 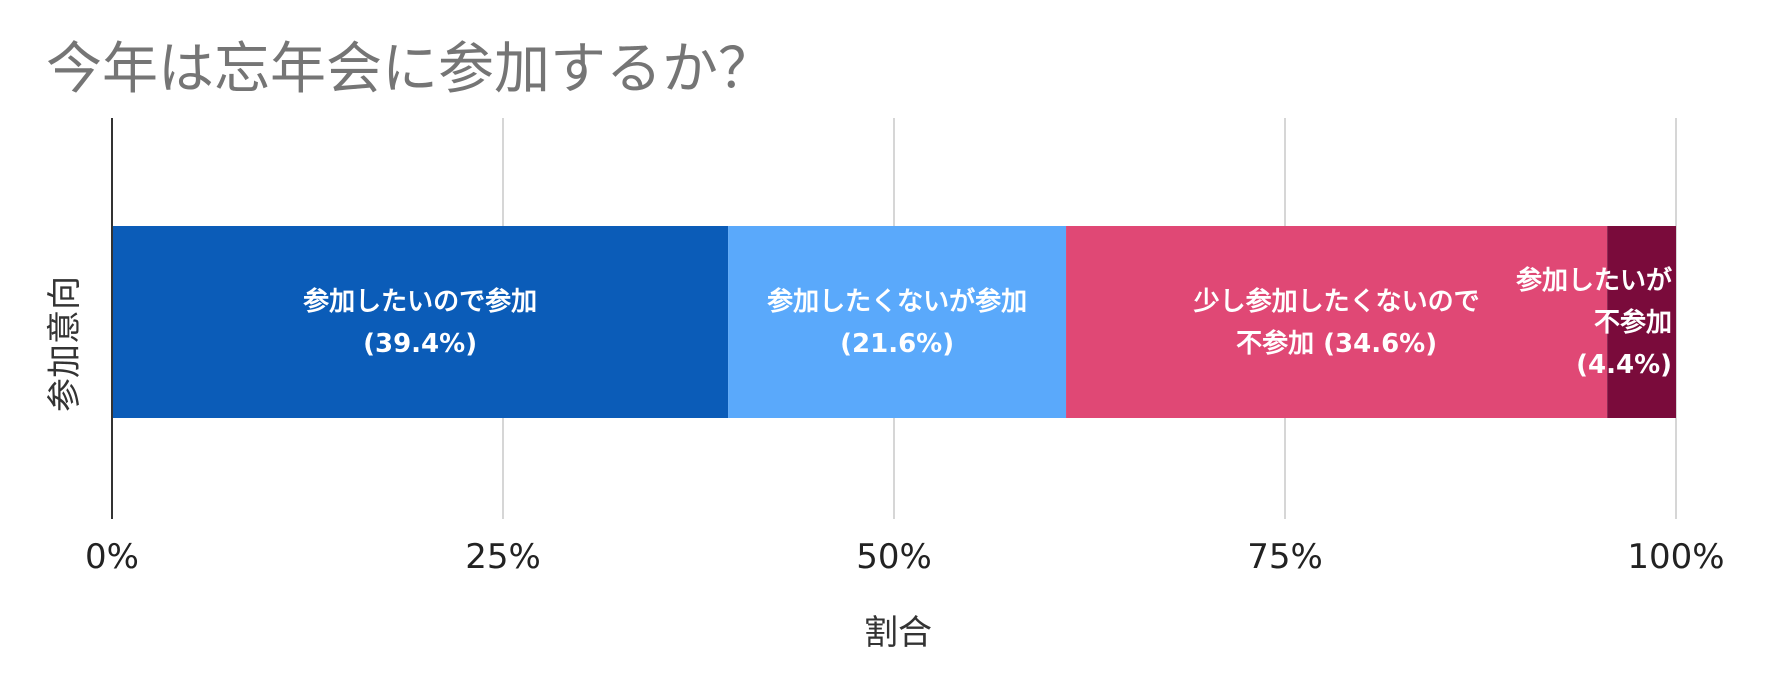 I want to click on y-axis-title: 参加意向, so click(x=65, y=344).